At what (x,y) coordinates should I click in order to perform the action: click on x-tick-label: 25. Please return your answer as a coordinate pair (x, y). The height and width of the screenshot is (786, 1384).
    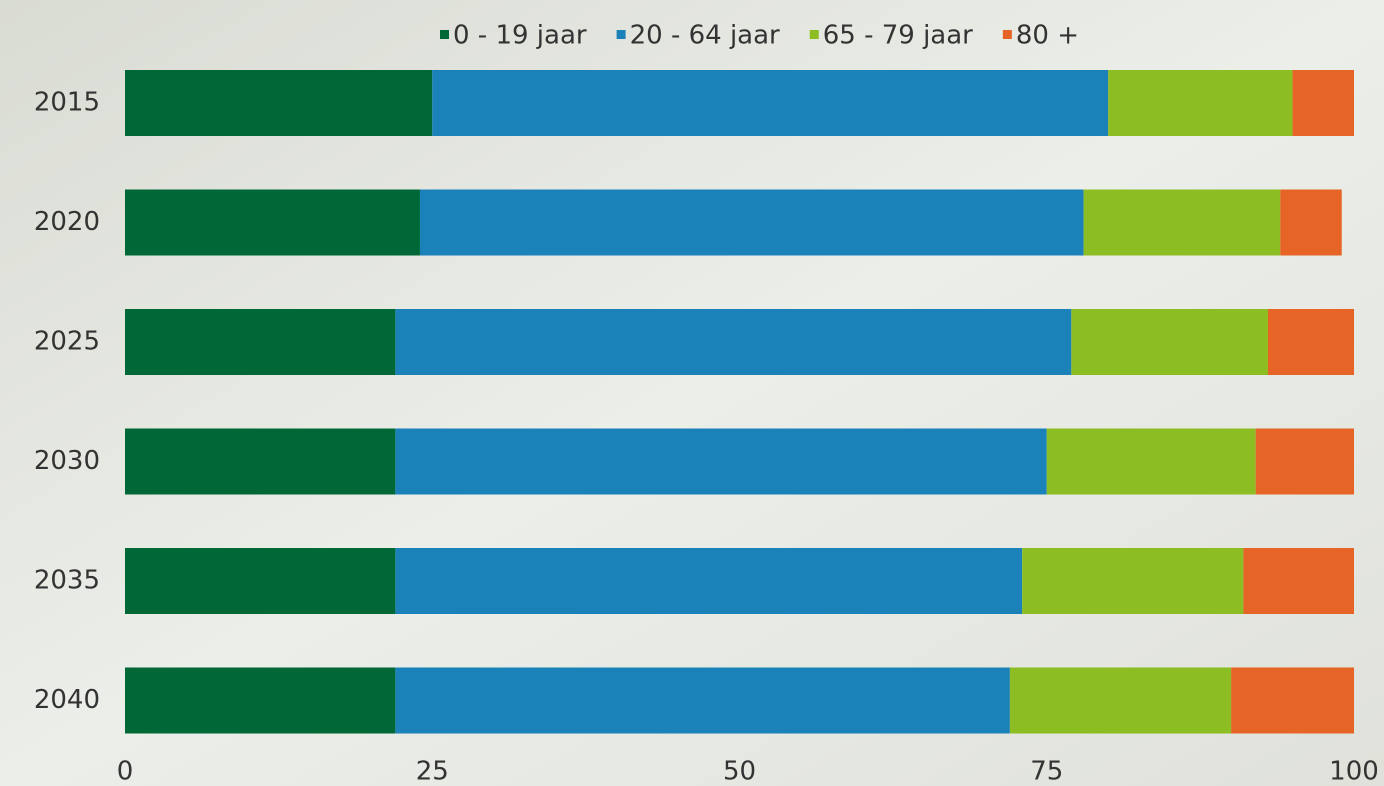
    Looking at the image, I should click on (432, 771).